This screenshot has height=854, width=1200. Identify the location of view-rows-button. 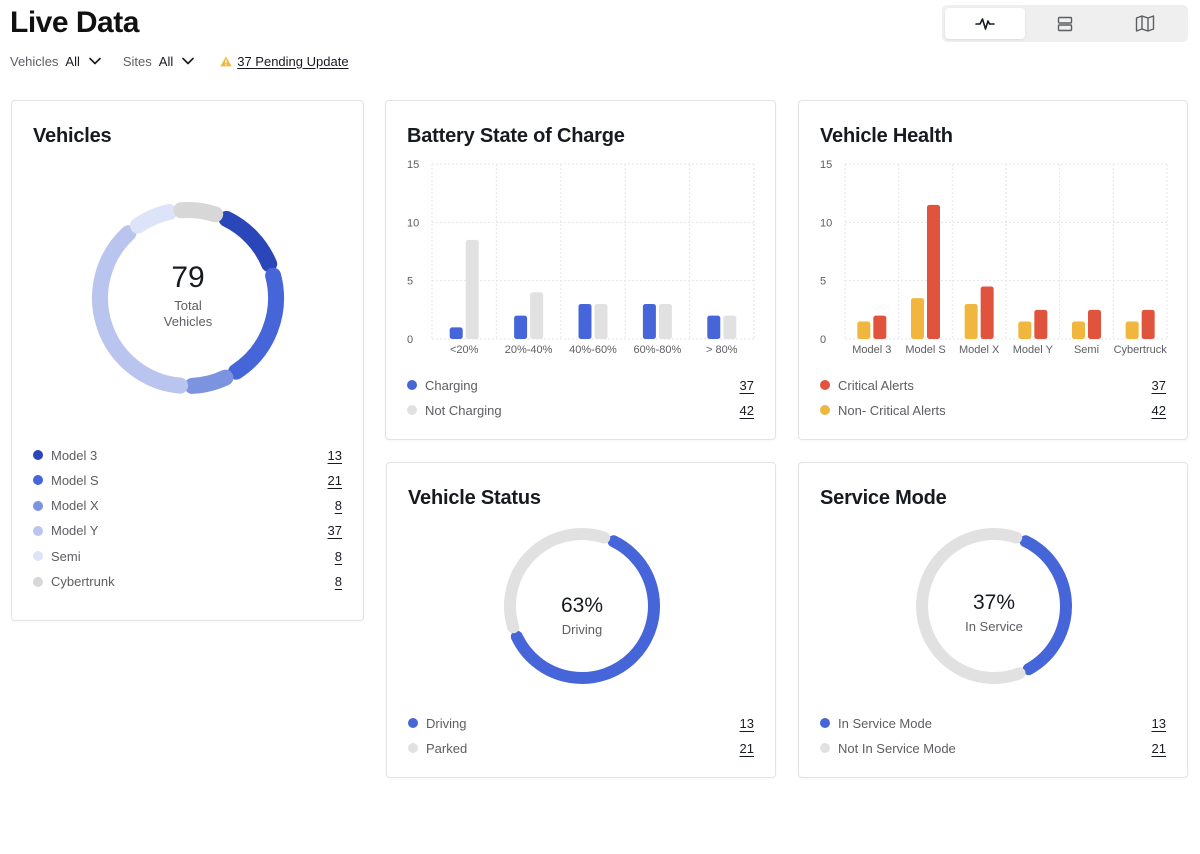
(1065, 23).